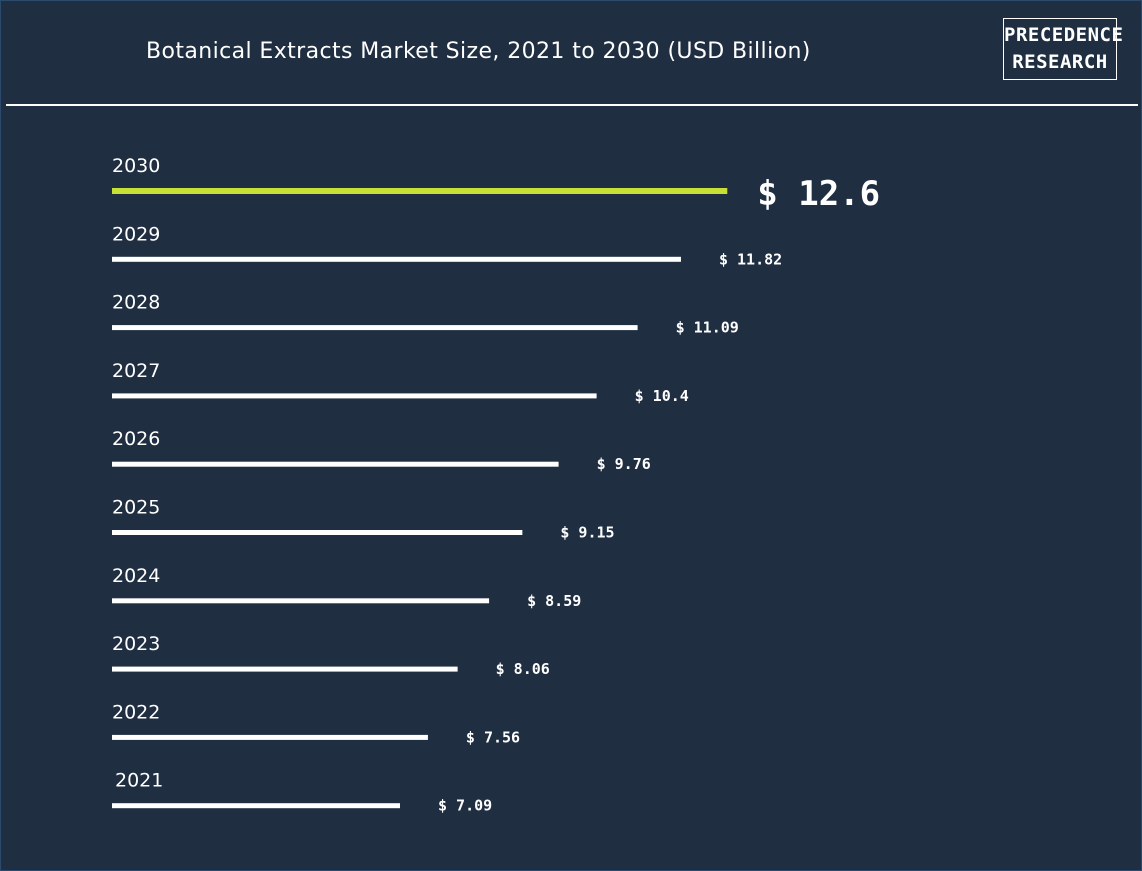 The width and height of the screenshot is (1142, 871). I want to click on logo-line-1: PRECEDENCE, so click(1064, 35).